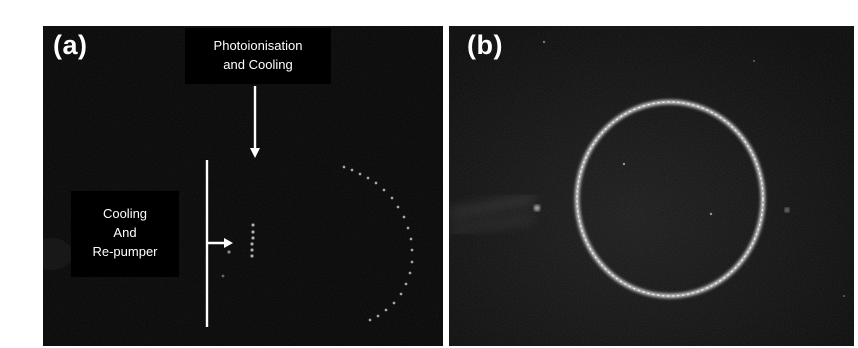 This screenshot has height=348, width=858. Describe the element at coordinates (258, 64) in the screenshot. I see `photoionisation-line2: and Cooling` at that location.